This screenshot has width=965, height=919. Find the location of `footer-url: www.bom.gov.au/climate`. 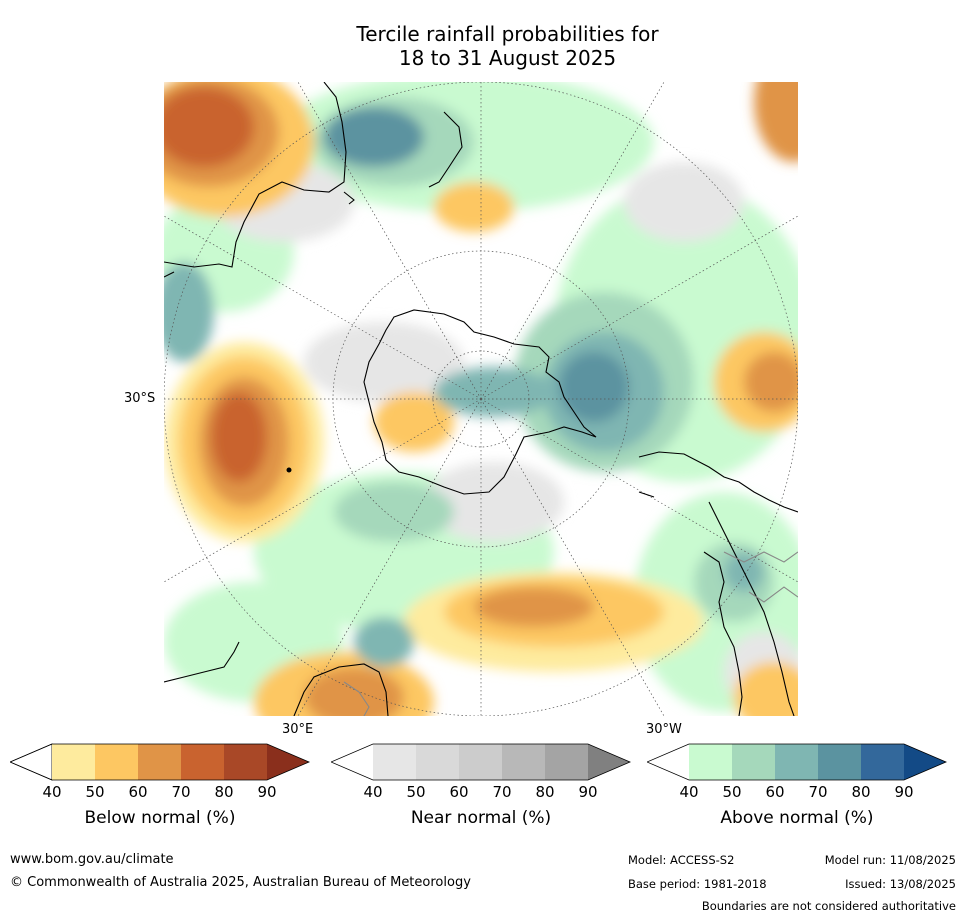

footer-url: www.bom.gov.au/climate is located at coordinates (92, 859).